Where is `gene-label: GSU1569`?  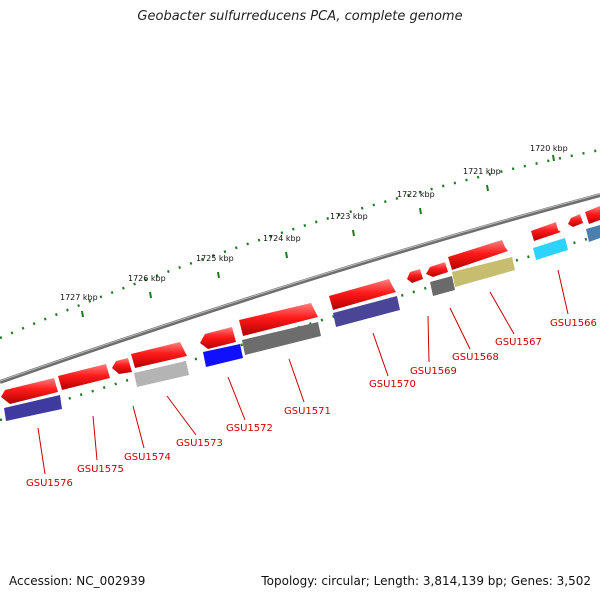
gene-label: GSU1569 is located at coordinates (433, 371).